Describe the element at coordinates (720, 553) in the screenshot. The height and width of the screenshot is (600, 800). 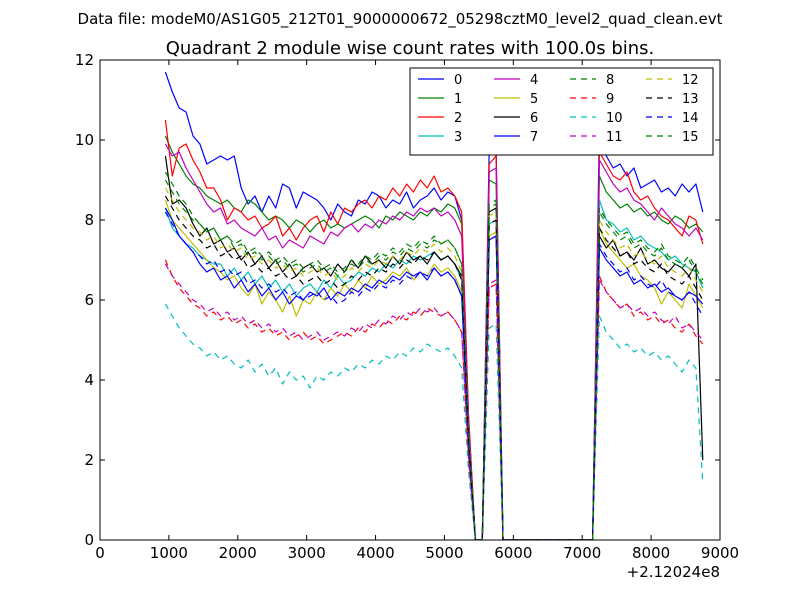
I see `x-tick-label: 9000` at that location.